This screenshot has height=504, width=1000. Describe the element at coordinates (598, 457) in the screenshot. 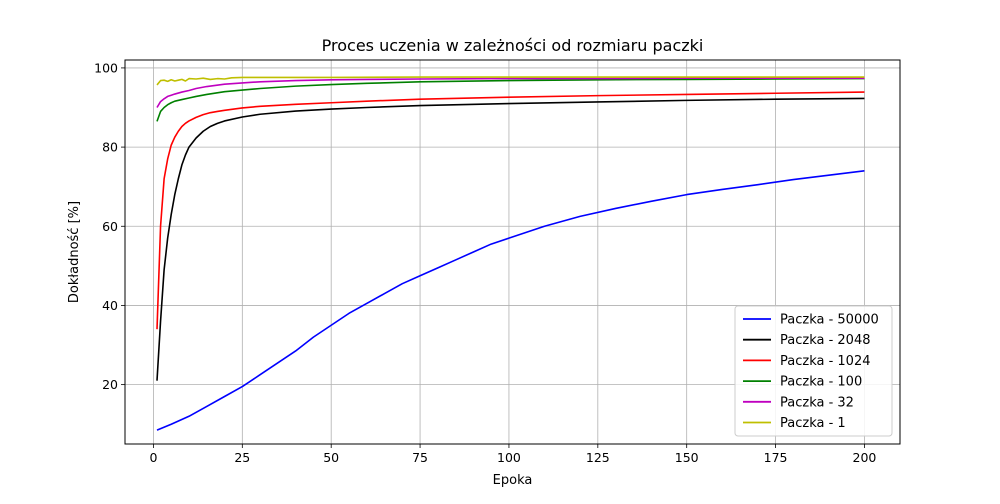

I see `x-tick-label: 125` at that location.